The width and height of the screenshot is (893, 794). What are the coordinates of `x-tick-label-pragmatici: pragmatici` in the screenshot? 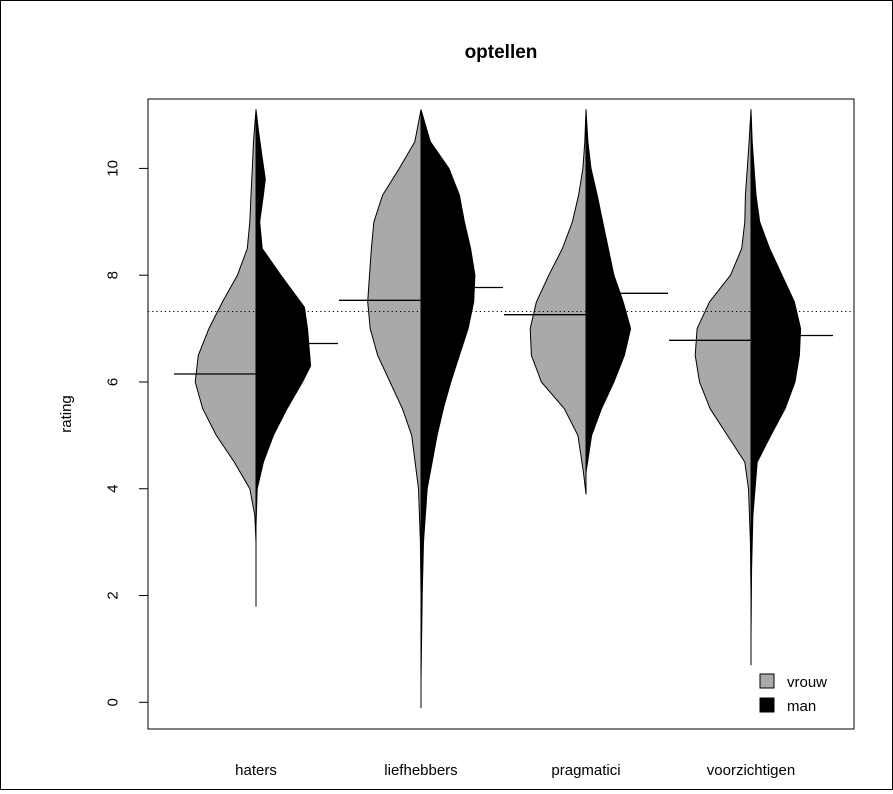 It's located at (585, 770).